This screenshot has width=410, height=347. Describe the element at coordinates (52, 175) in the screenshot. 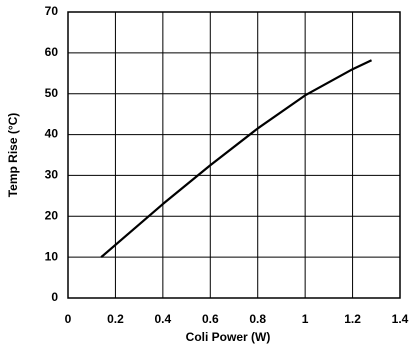

I see `y-tick-label: 30` at that location.